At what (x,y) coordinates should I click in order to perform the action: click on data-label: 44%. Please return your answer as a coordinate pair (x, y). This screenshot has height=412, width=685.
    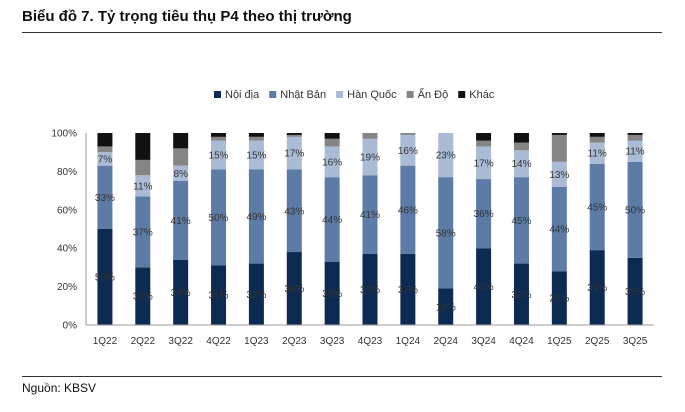
    Looking at the image, I should click on (559, 230).